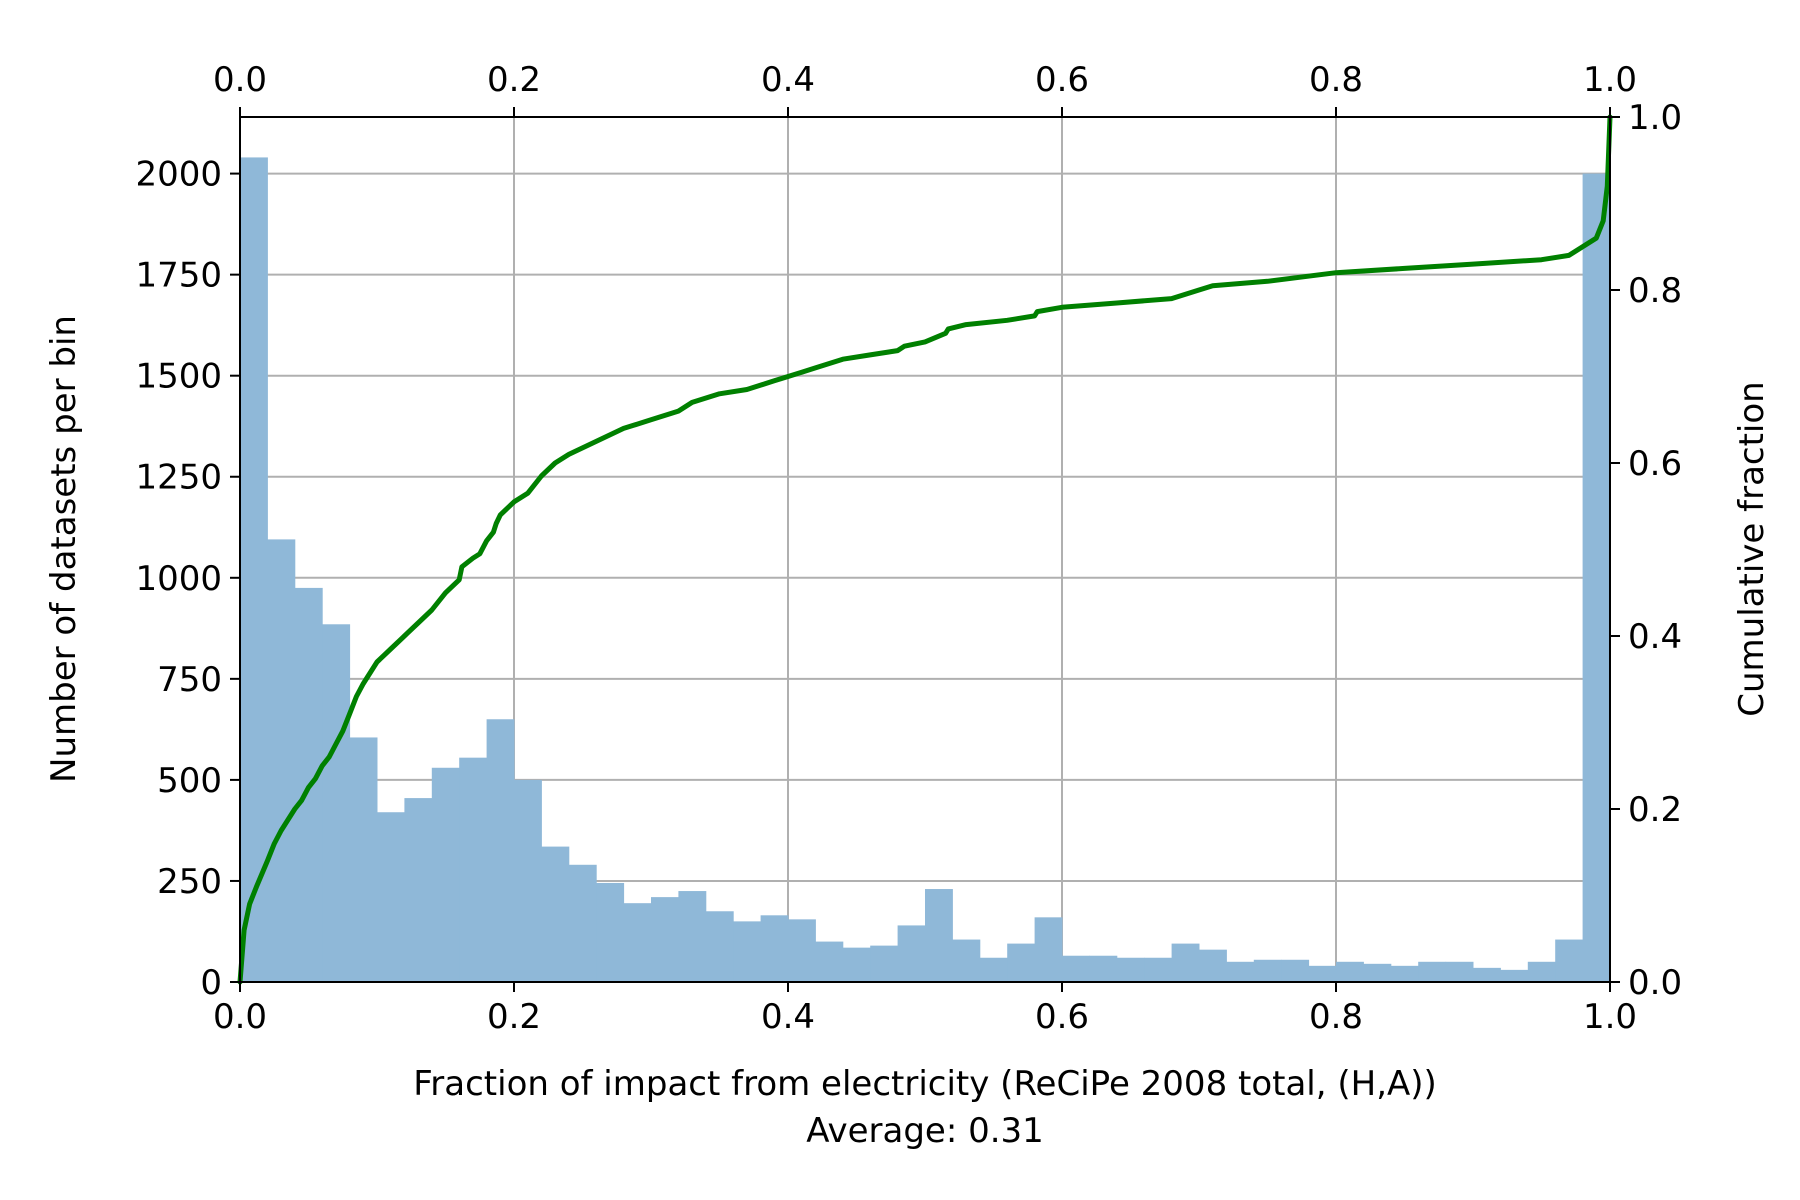 This screenshot has height=1200, width=1800. I want to click on y2-axis-label: Cumulative fraction, so click(1752, 548).